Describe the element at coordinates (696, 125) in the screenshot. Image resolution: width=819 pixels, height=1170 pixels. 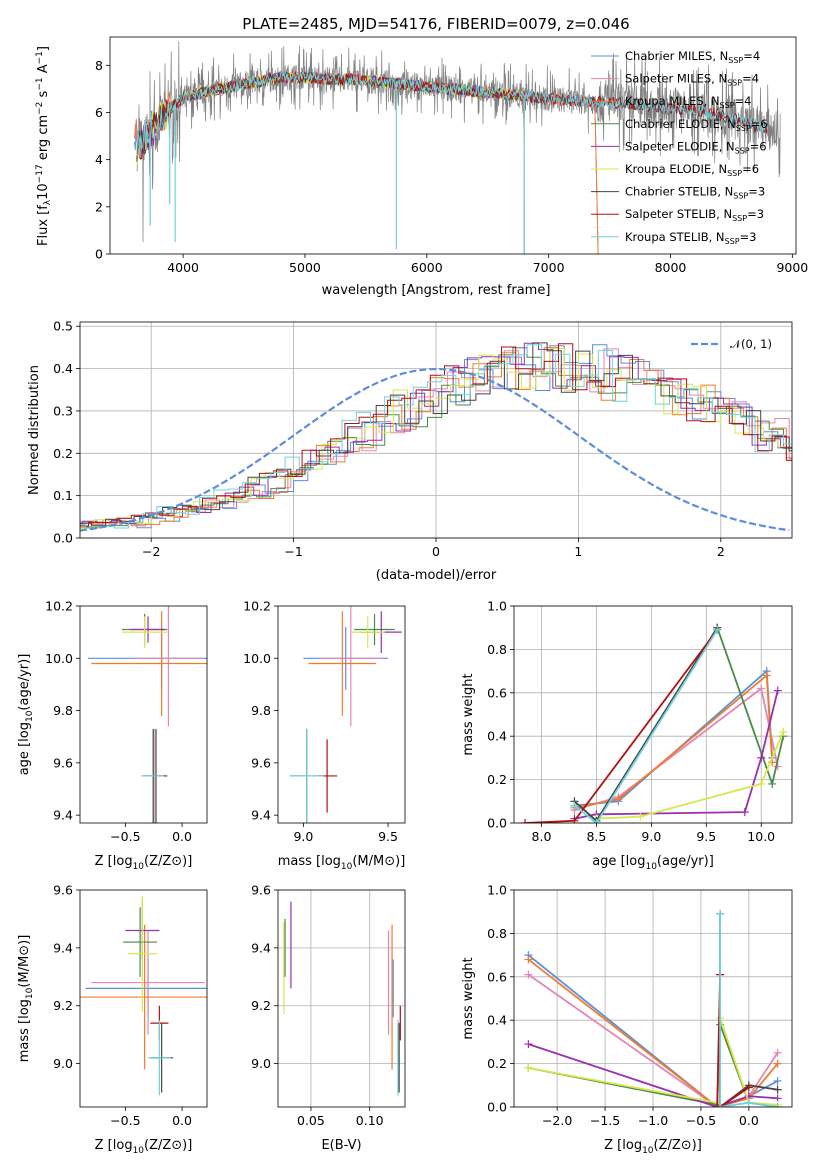
I see `legend-label: Chabrier ELODIE, NSSP=6` at that location.